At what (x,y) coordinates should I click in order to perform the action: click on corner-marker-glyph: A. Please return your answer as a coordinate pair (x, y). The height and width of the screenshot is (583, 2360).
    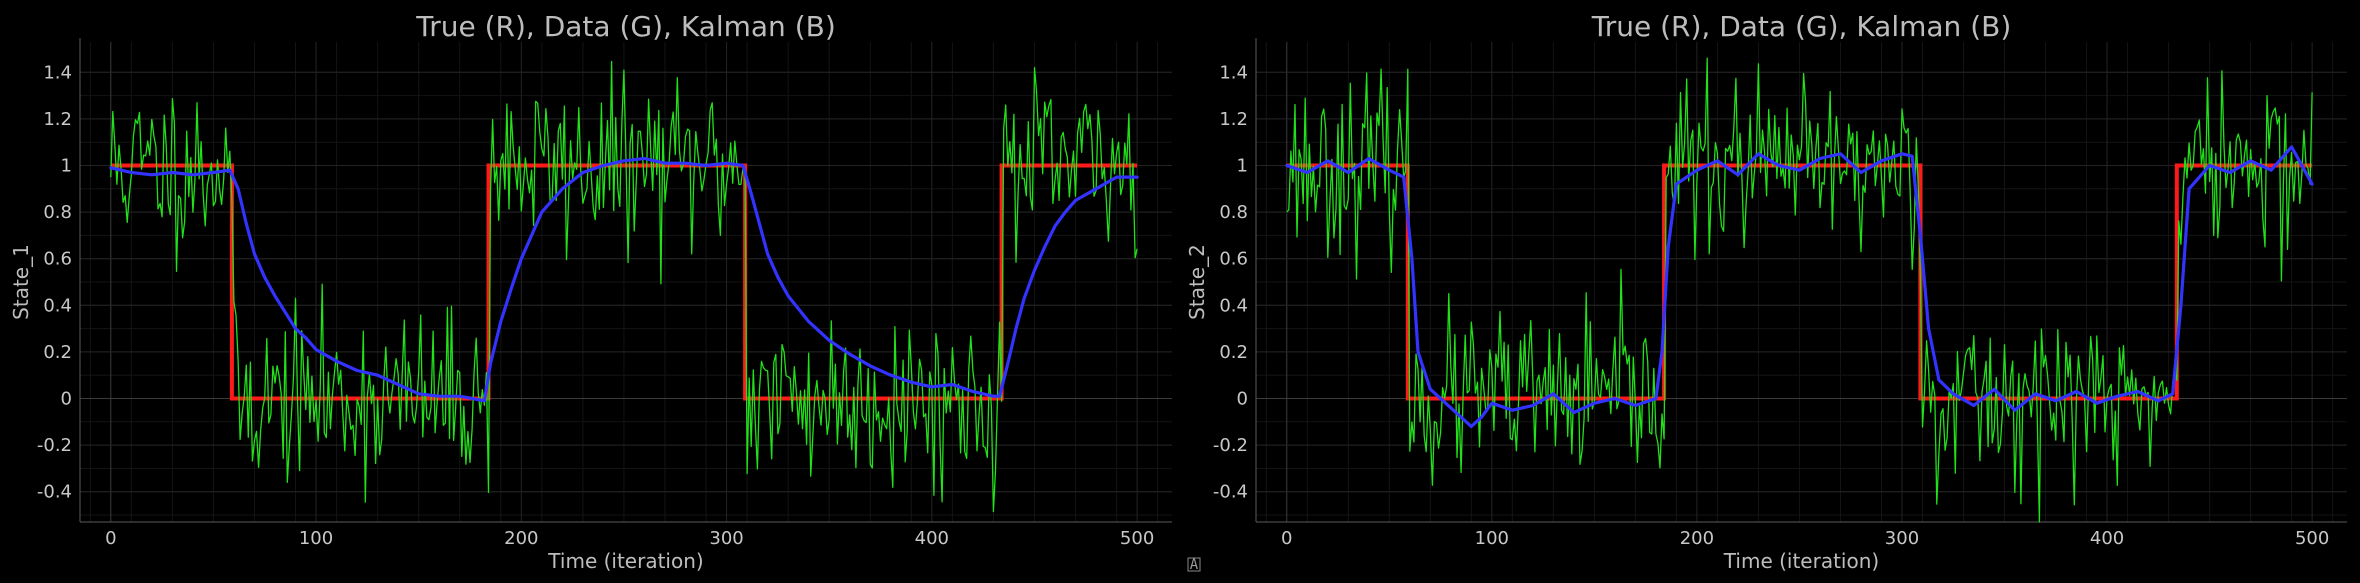
    Looking at the image, I should click on (1194, 565).